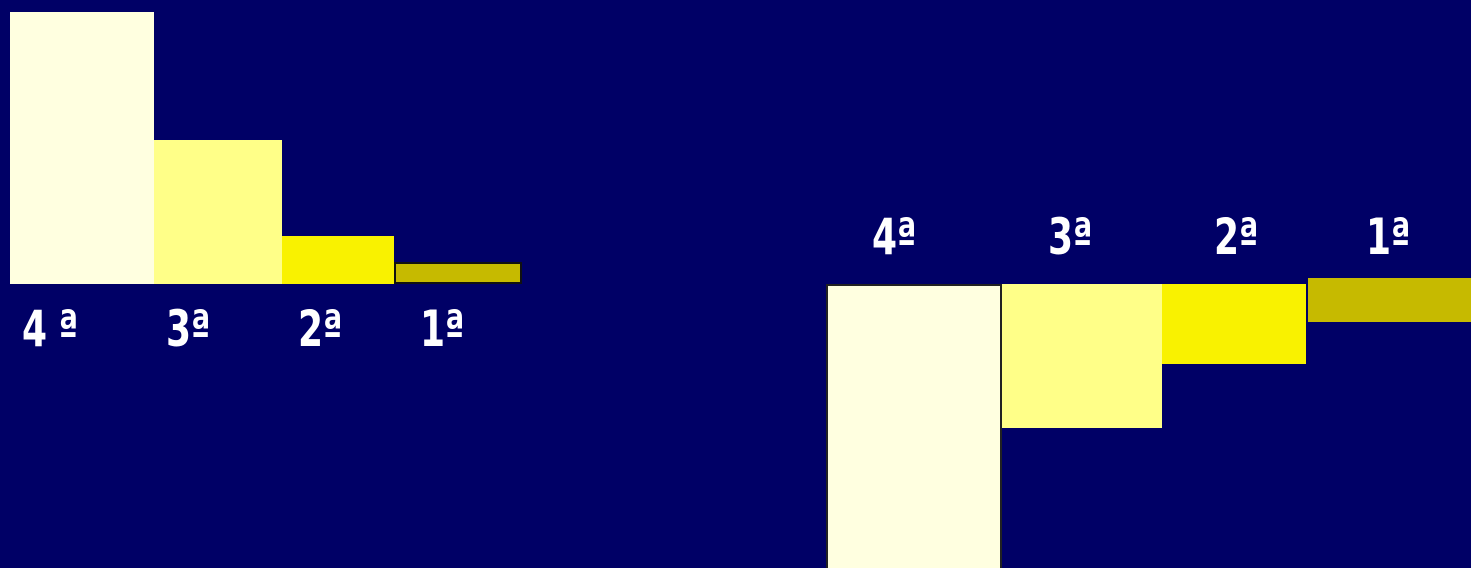  I want to click on left-label-1: 1ª, so click(442, 329).